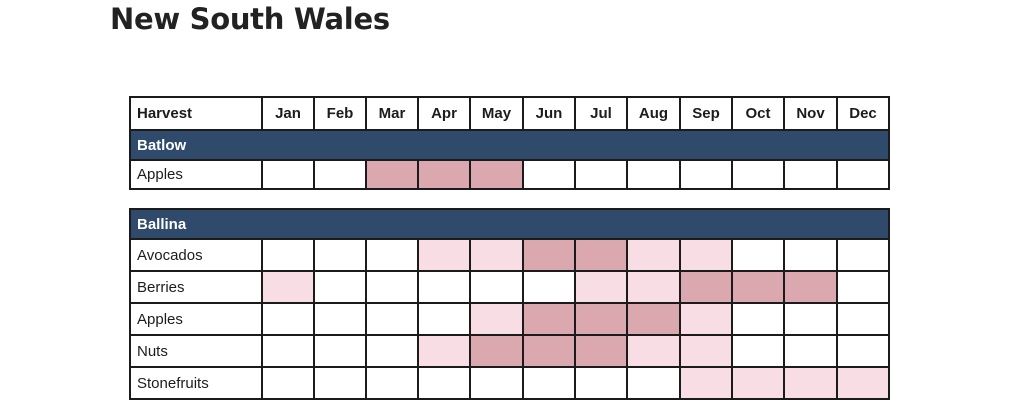  What do you see at coordinates (196, 351) in the screenshot?
I see `crop-name: Nuts` at bounding box center [196, 351].